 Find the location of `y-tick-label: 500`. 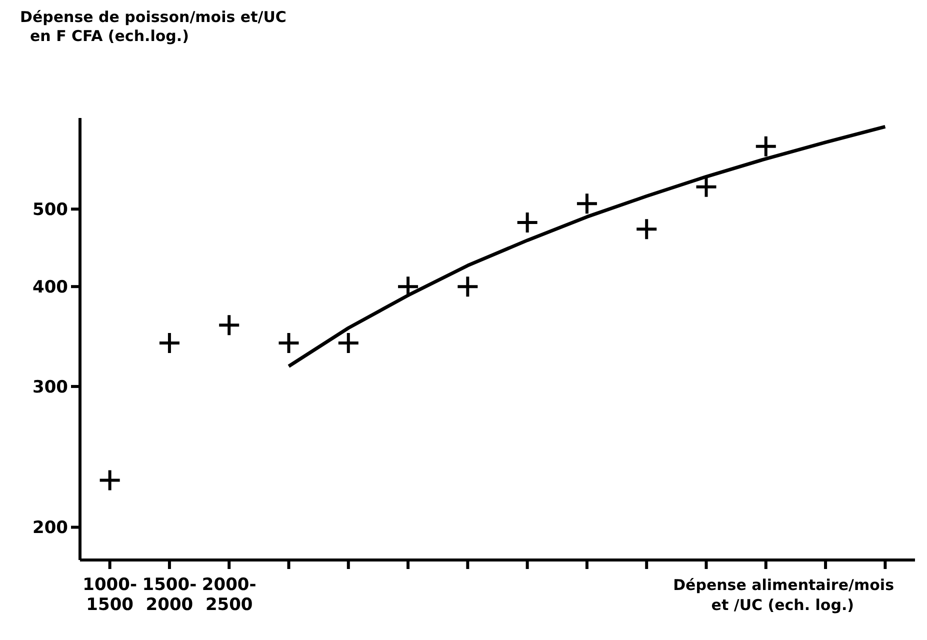

y-tick-label: 500 is located at coordinates (50, 210).